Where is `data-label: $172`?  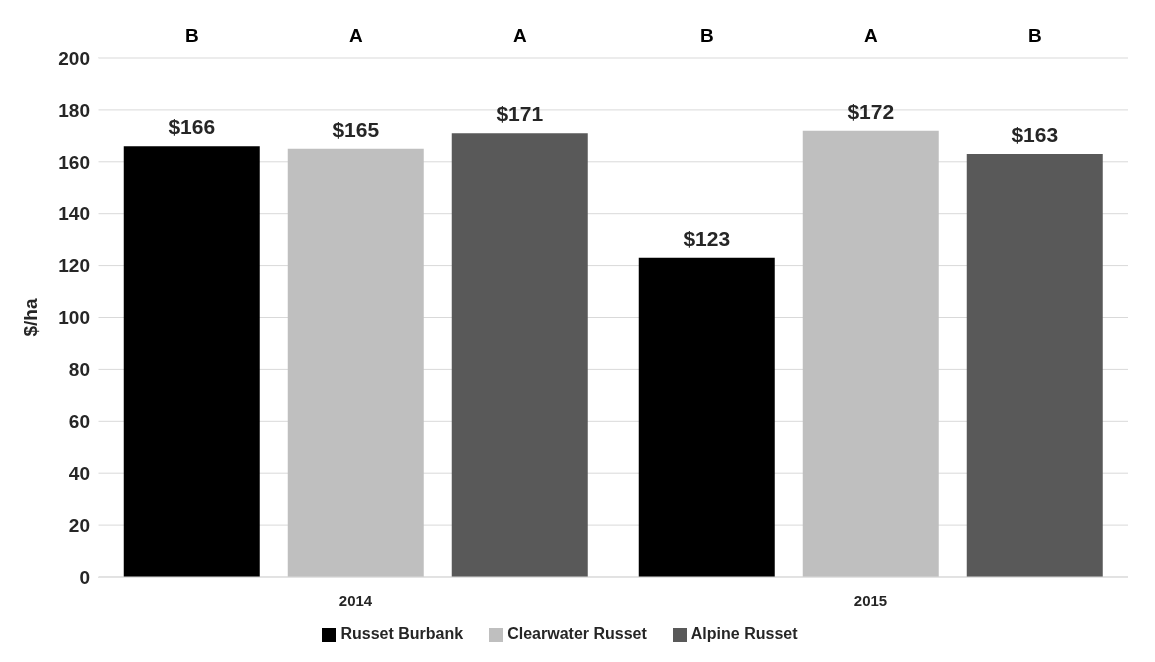
data-label: $172 is located at coordinates (871, 111).